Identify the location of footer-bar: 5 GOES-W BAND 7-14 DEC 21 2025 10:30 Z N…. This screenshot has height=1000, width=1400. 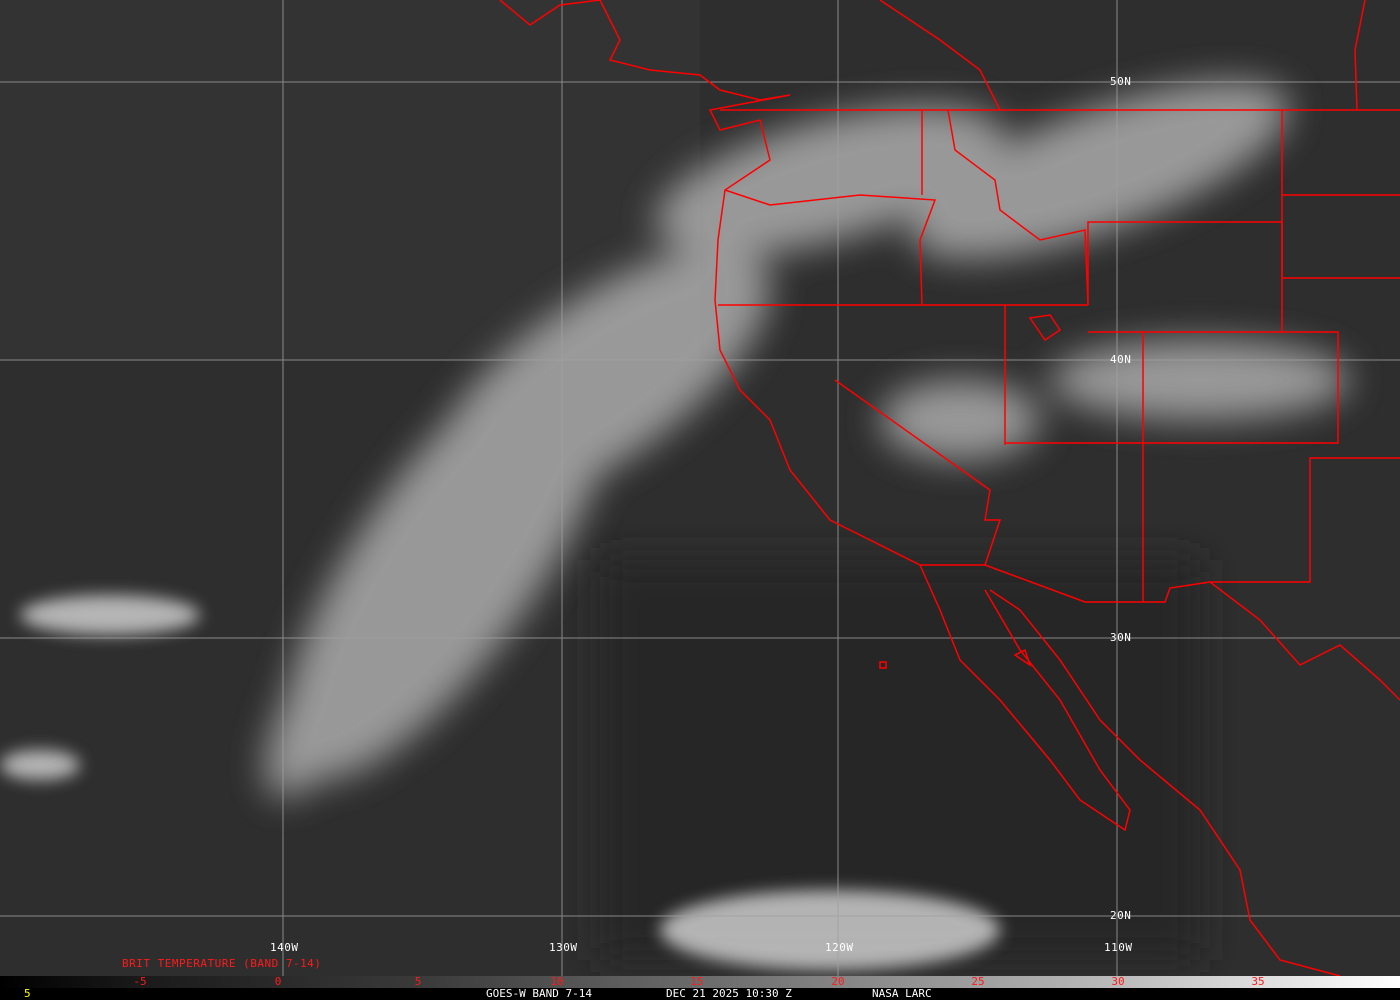
(700, 993).